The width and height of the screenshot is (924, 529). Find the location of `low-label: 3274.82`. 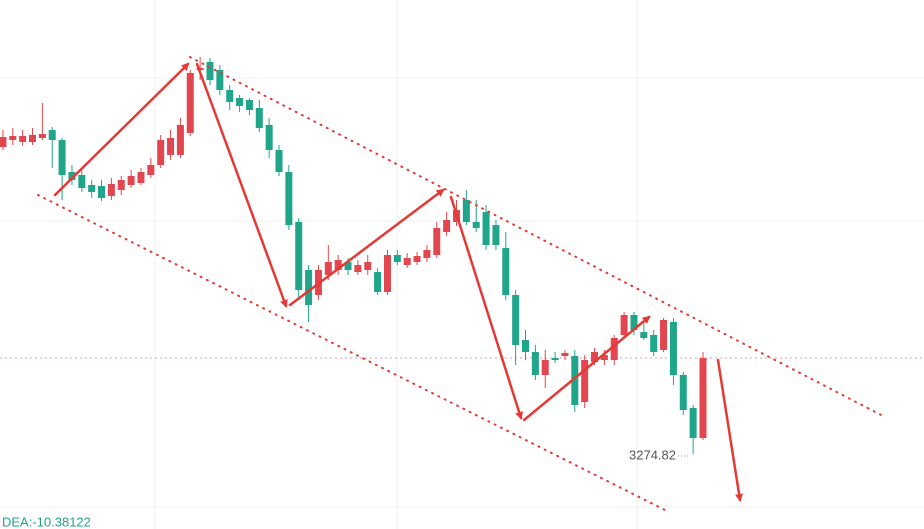

low-label: 3274.82 is located at coordinates (652, 454).